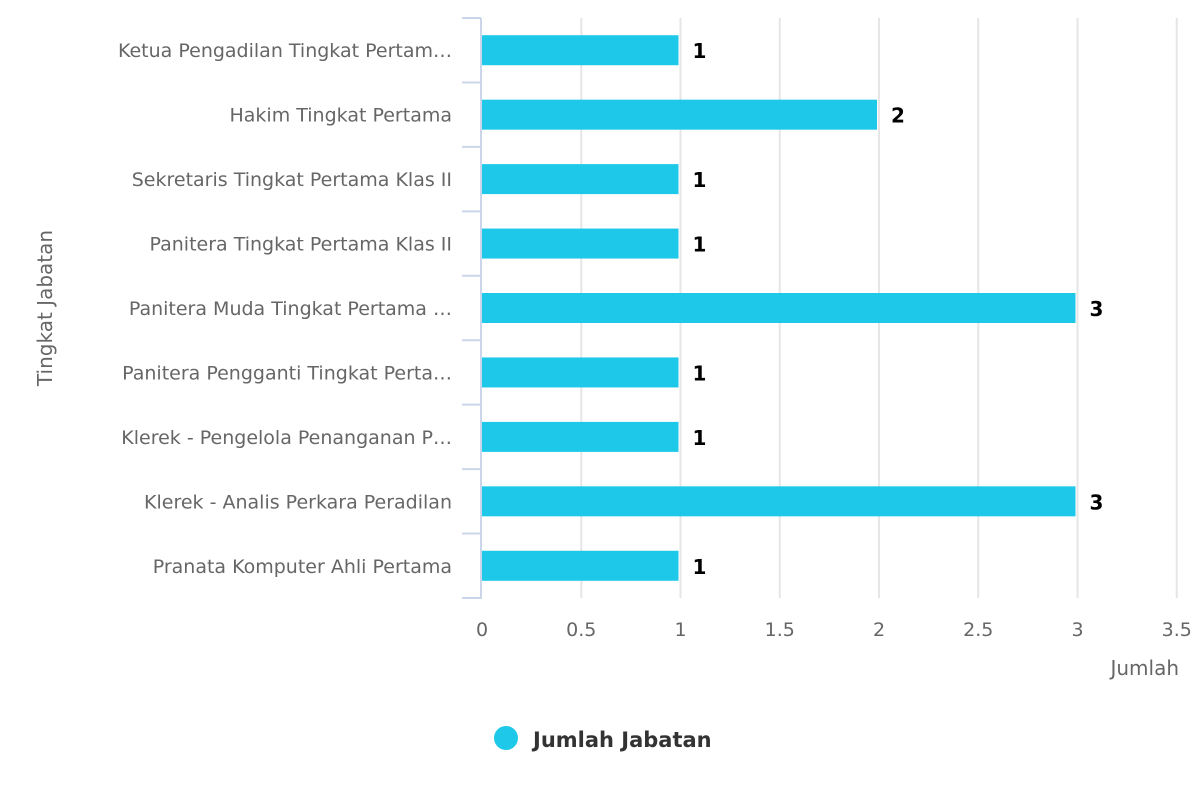 Image resolution: width=1200 pixels, height=804 pixels. Describe the element at coordinates (302, 567) in the screenshot. I see `y-category-label: Pranata Komputer Ahli Pertama` at that location.